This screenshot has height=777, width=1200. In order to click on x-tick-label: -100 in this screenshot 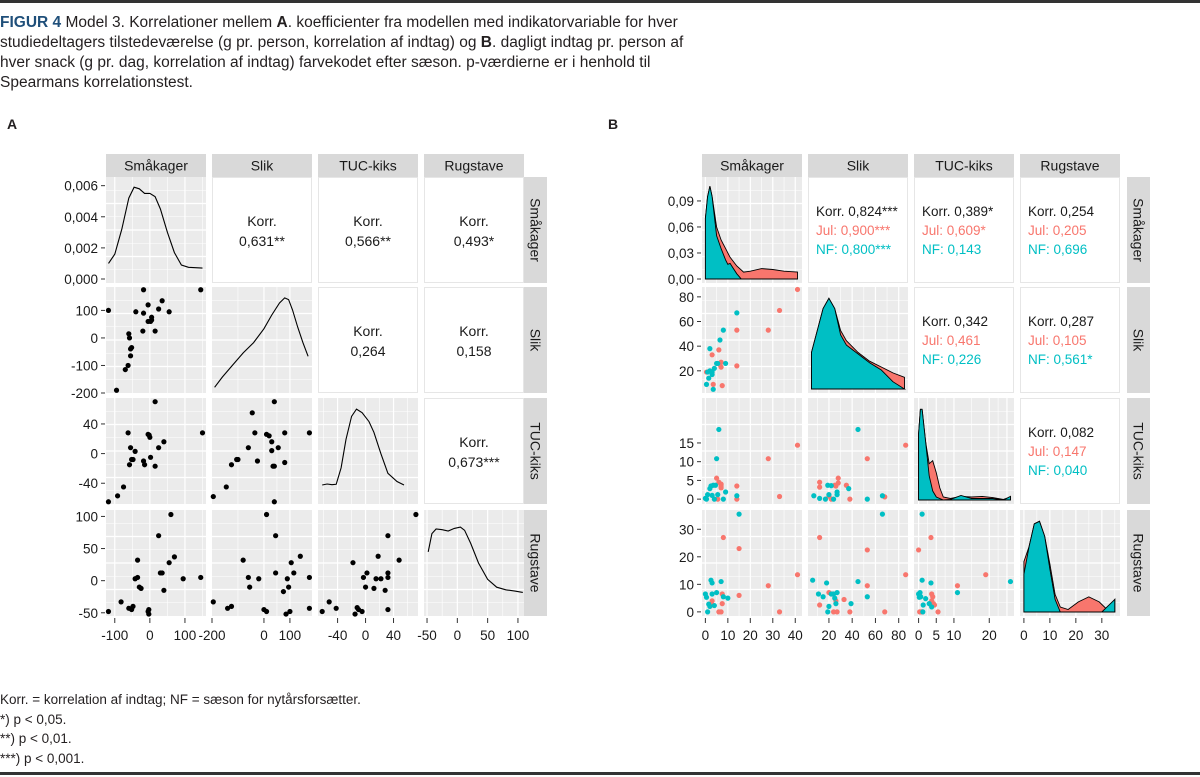, I will do `click(114, 635)`.